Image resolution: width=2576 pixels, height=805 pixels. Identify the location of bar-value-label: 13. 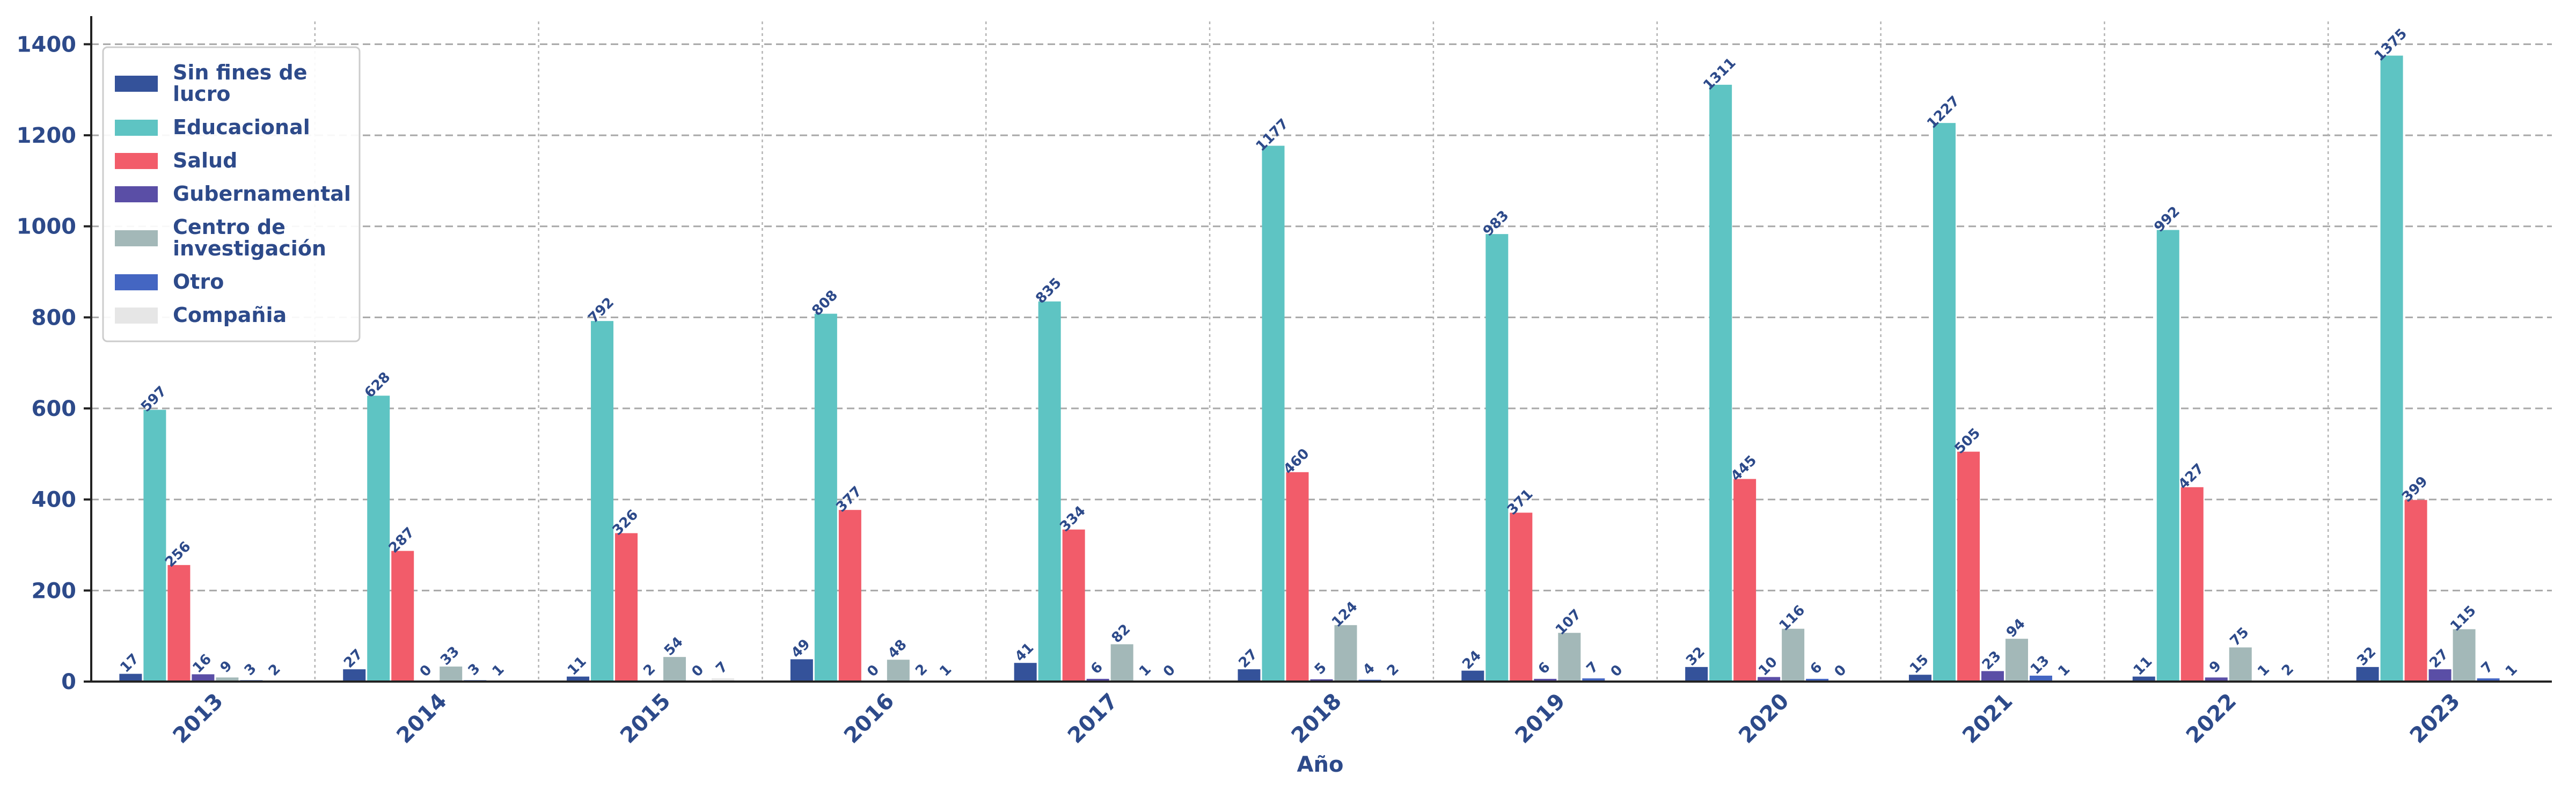
(2040, 665).